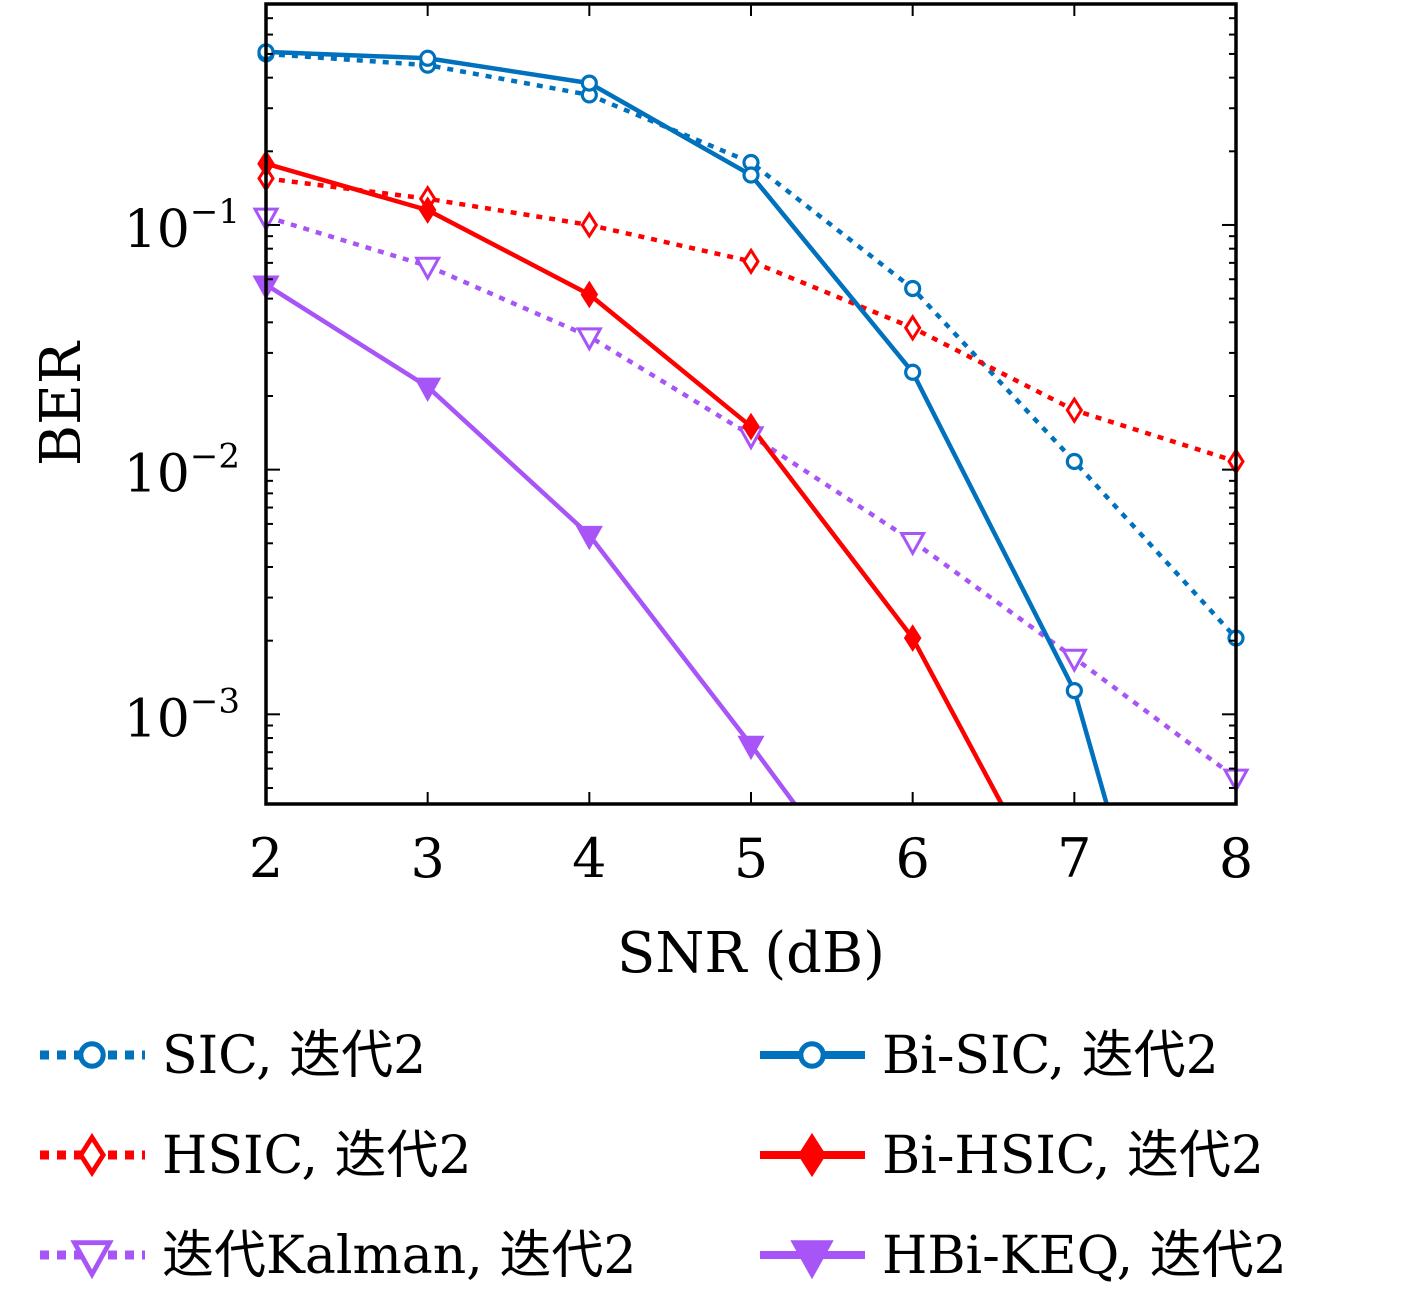  I want to click on x-axis-label: SNR (dB), so click(751, 953).